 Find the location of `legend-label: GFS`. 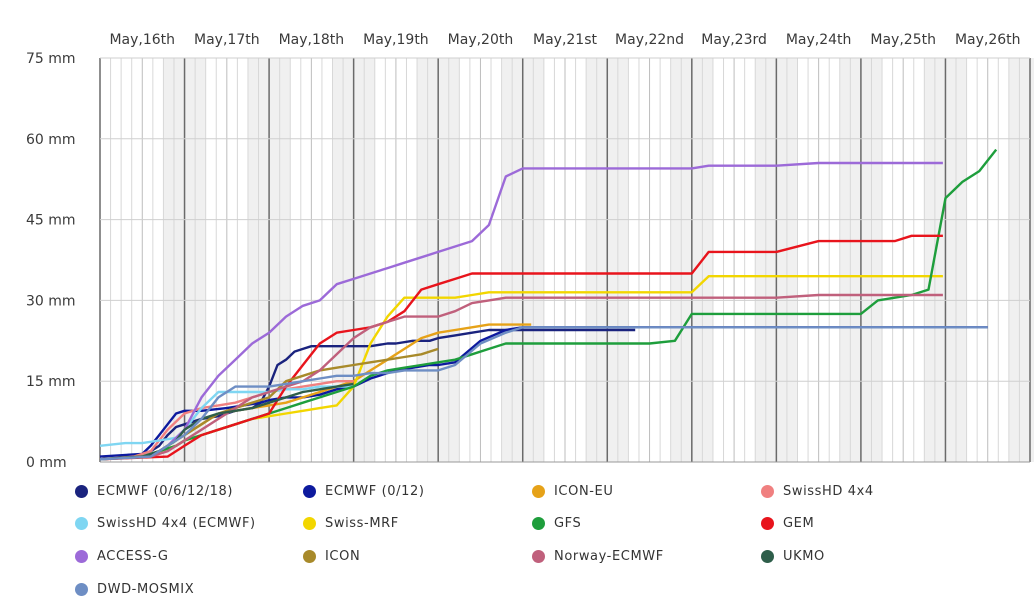

legend-label: GFS is located at coordinates (568, 523).